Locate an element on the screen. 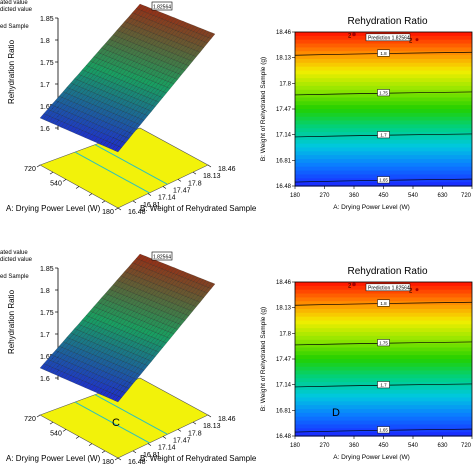 Image resolution: width=474 pixels, height=466 pixels. x-tick-label: 360 is located at coordinates (354, 446).